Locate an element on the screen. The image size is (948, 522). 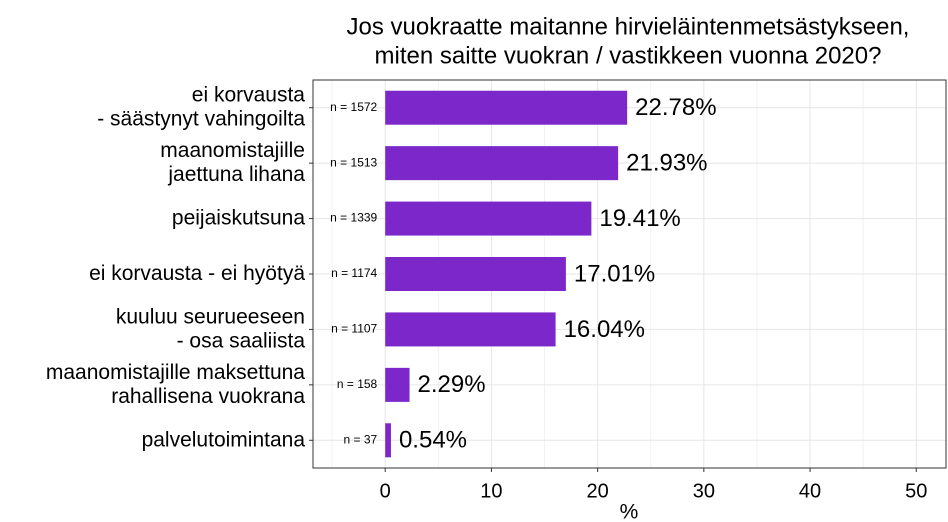
y-tick-label-line: palvelutoimintana is located at coordinates (224, 439).